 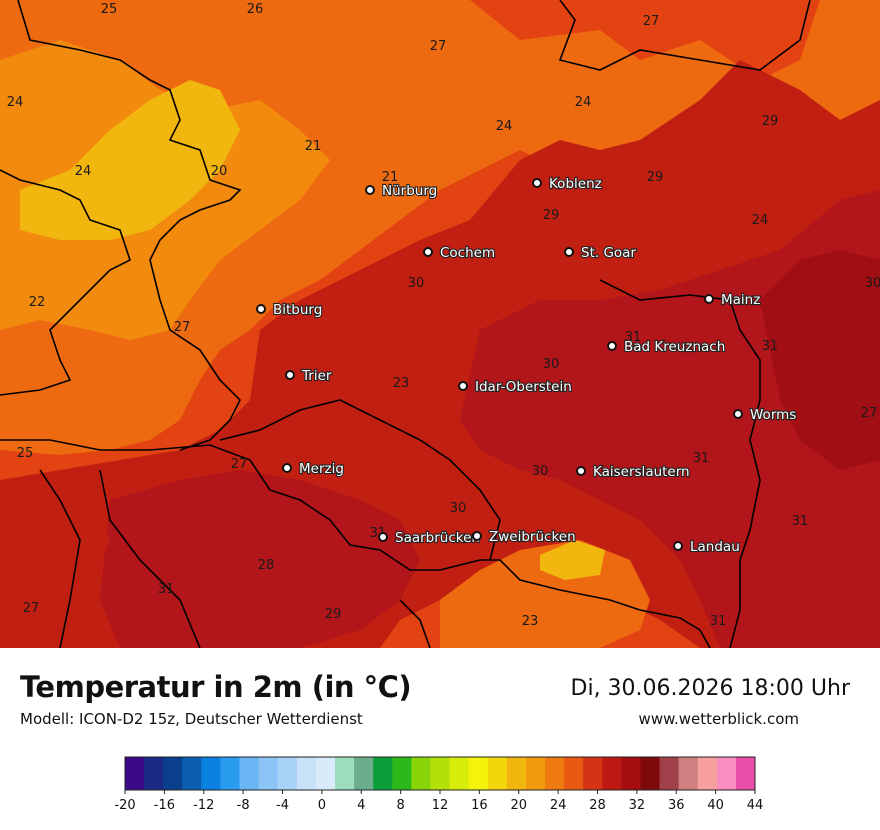 I want to click on city-marker: Landau, so click(x=707, y=547).